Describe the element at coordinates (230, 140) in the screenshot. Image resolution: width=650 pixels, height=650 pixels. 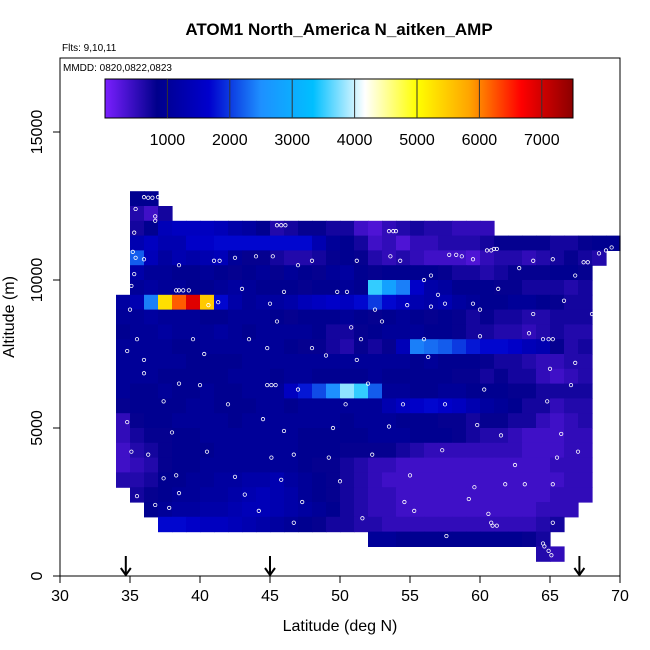
I see `colorbar-tick-label: 2000` at that location.